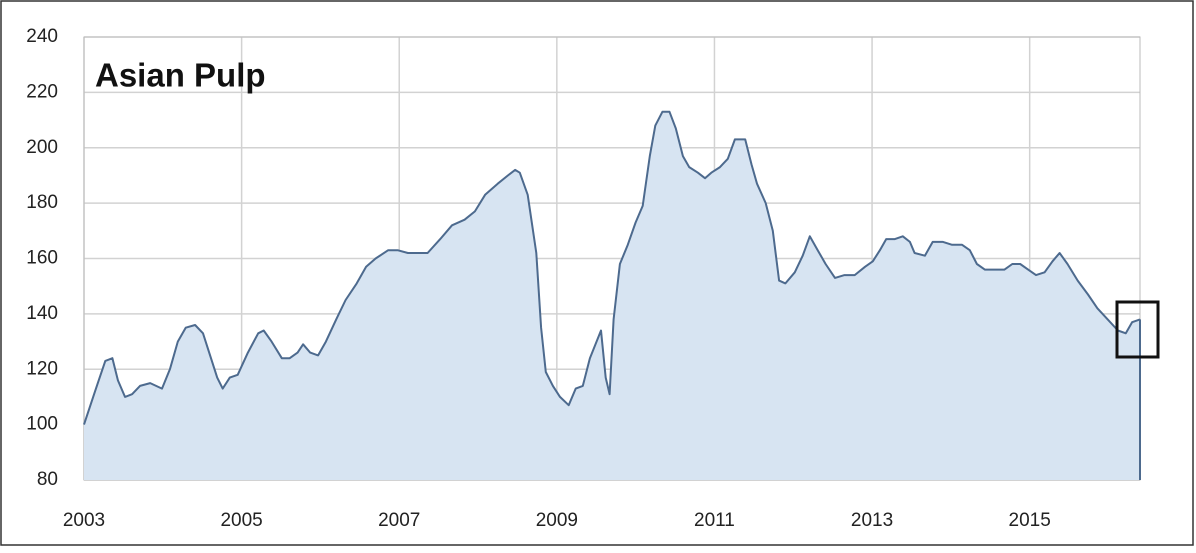  What do you see at coordinates (42, 147) in the screenshot?
I see `y-tick-label: 200` at bounding box center [42, 147].